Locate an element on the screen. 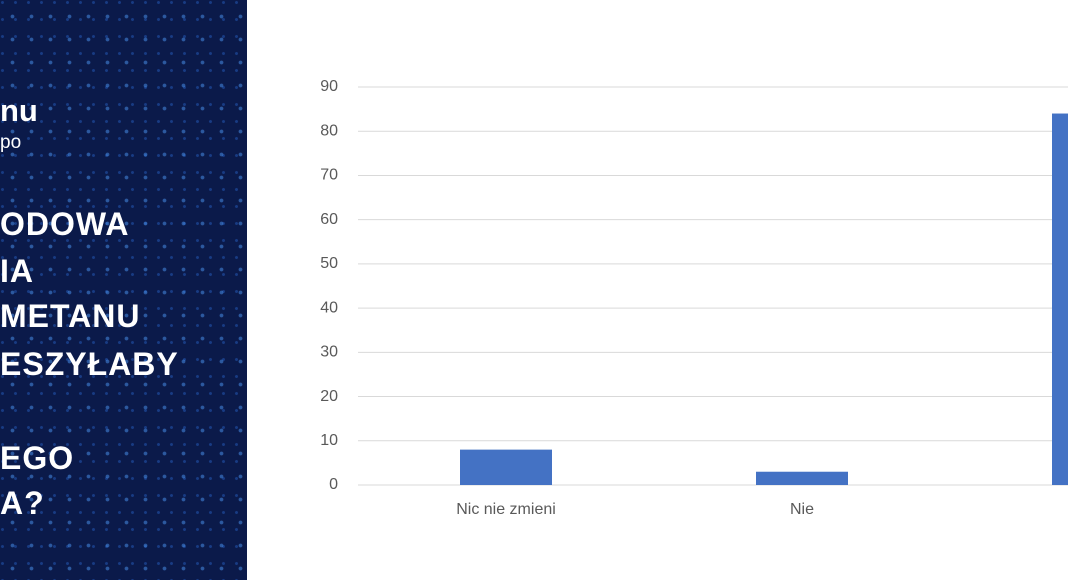 The height and width of the screenshot is (580, 1068). y-tick-label: 30 is located at coordinates (329, 352).